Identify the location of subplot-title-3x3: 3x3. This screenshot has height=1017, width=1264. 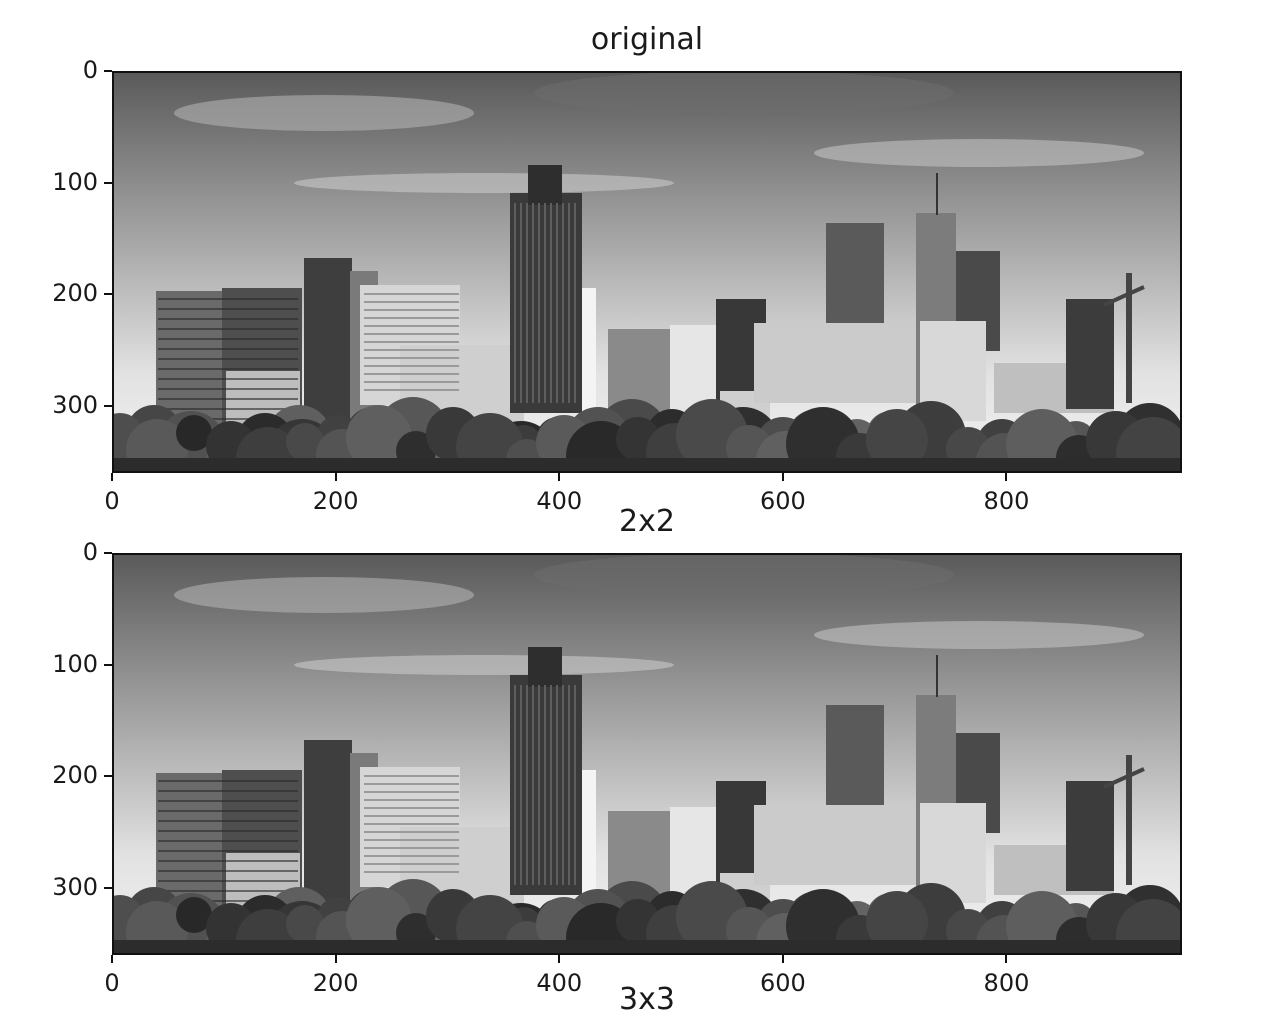
(647, 999).